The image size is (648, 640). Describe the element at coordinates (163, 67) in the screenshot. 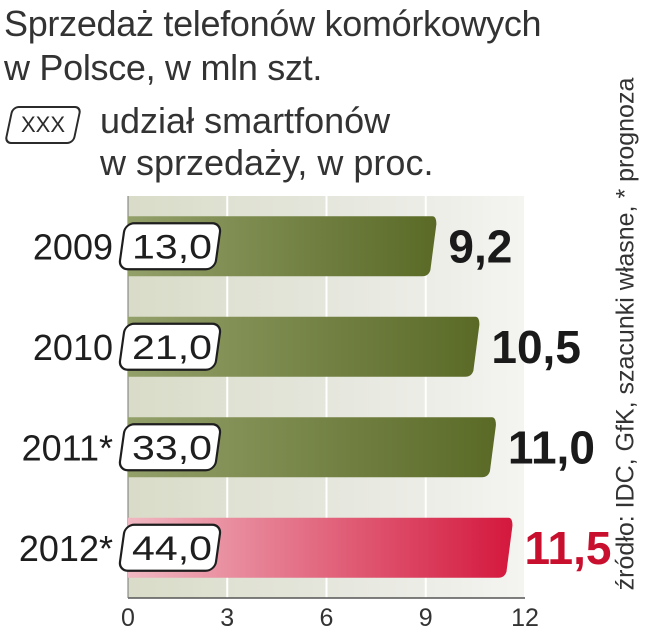

I see `chart-title-line-2: w Polsce, w mln szt.` at that location.